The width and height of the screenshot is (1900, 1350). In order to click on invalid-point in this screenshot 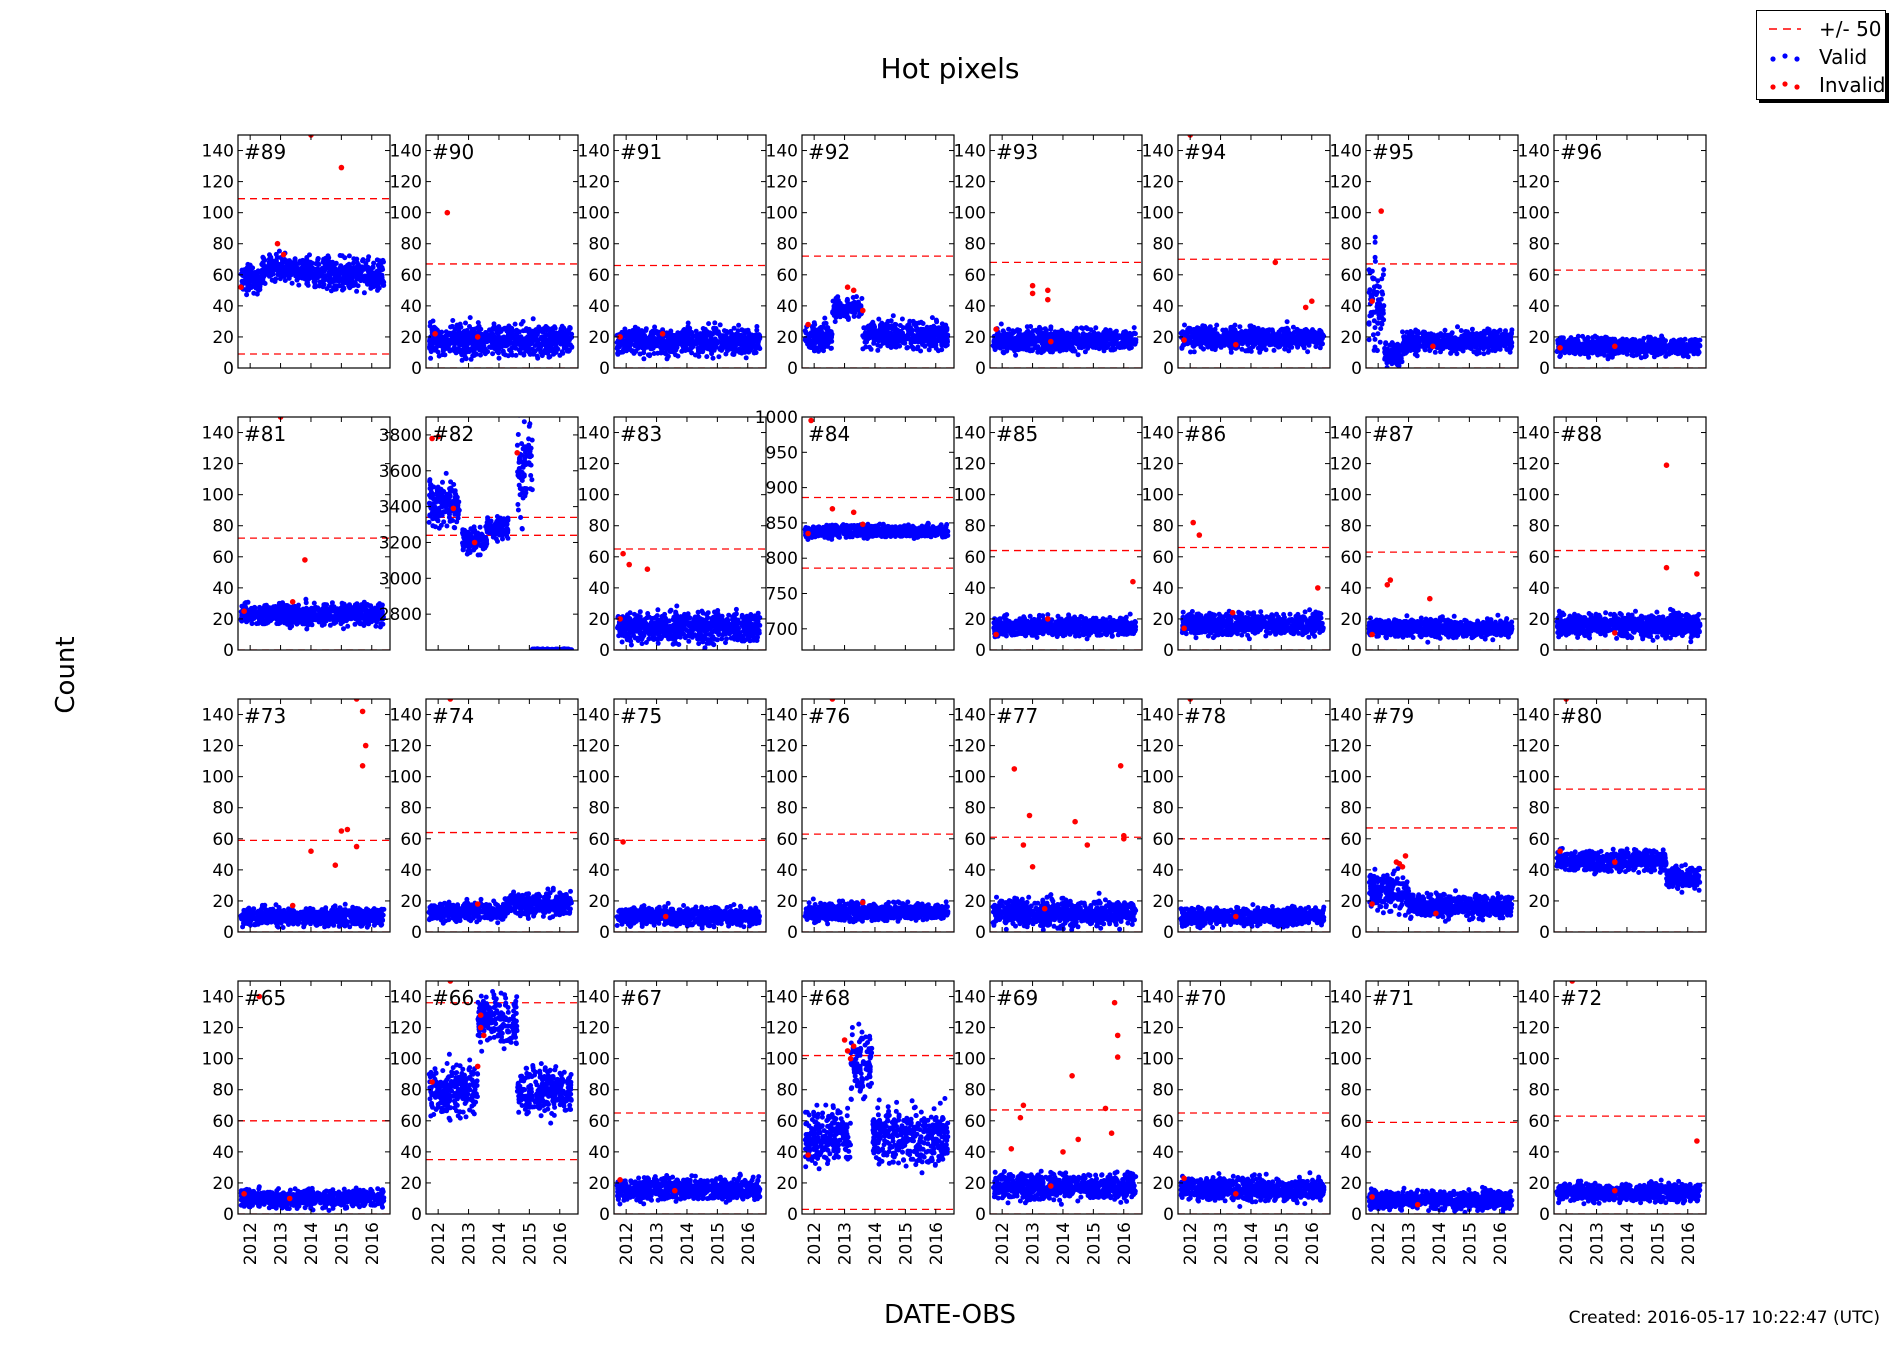, I will do `click(863, 310)`.